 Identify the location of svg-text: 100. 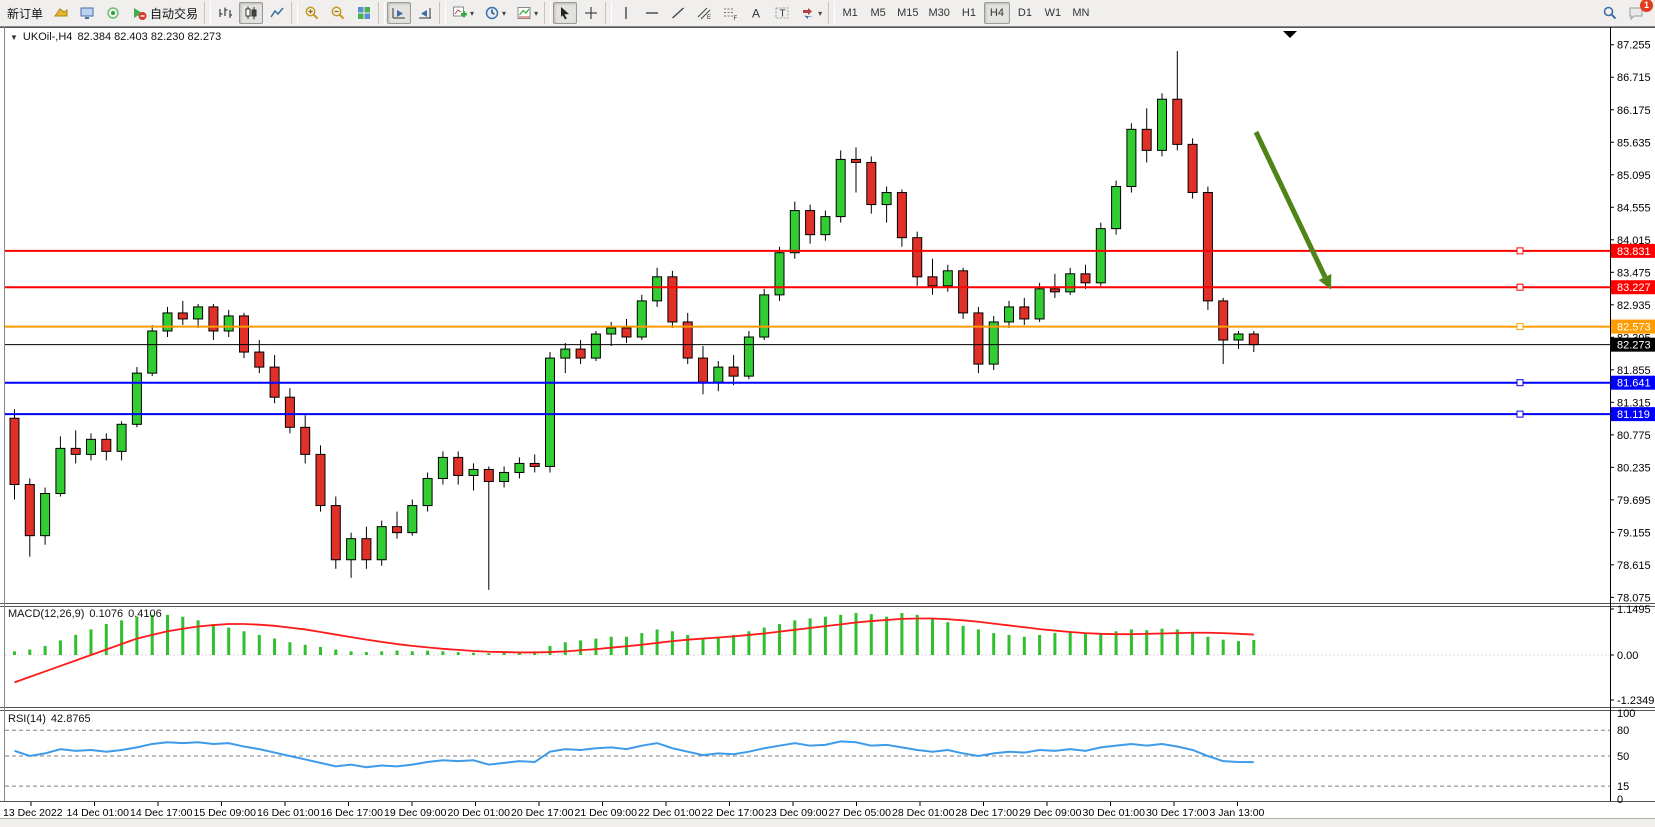
(1626, 714).